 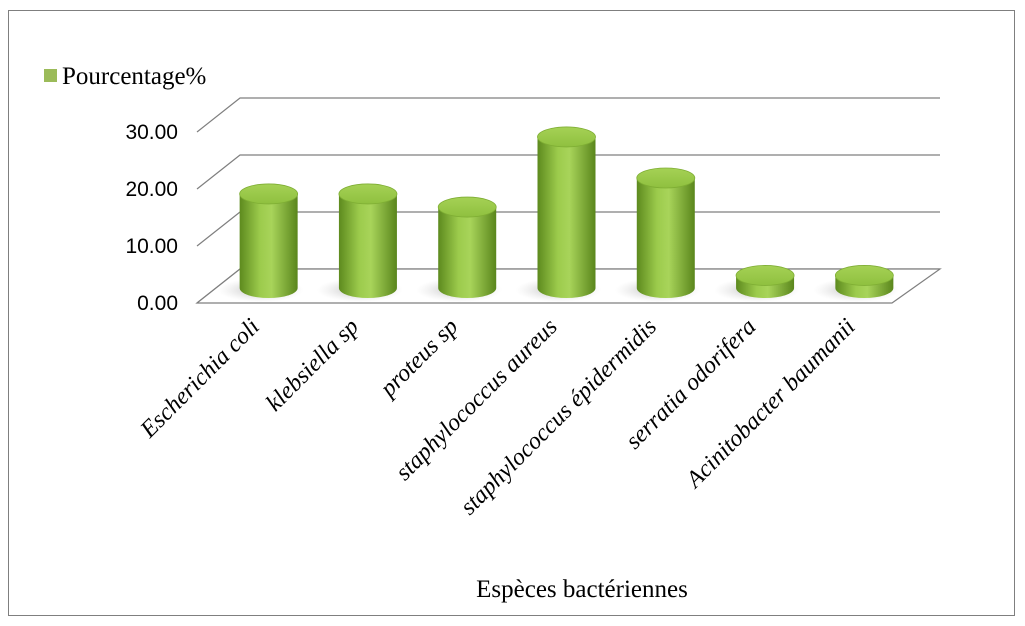 What do you see at coordinates (134, 76) in the screenshot?
I see `legend-label: Pourcentage%` at bounding box center [134, 76].